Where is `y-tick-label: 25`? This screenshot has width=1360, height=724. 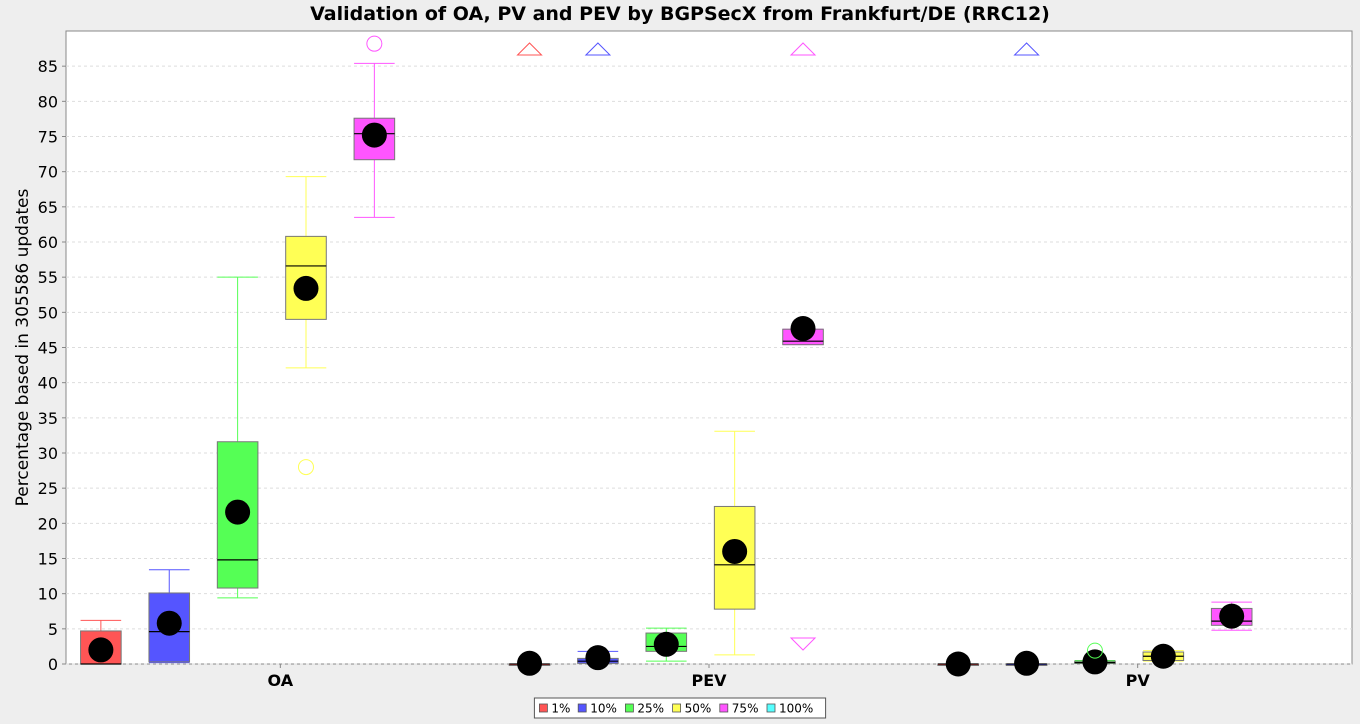
y-tick-label: 25 is located at coordinates (48, 488).